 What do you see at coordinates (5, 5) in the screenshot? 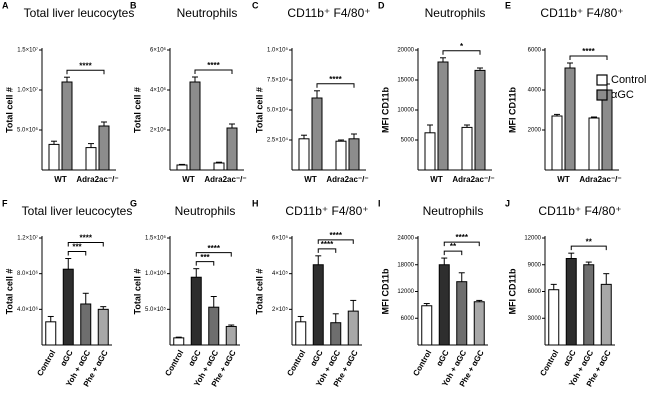
I see `panel-label: A` at bounding box center [5, 5].